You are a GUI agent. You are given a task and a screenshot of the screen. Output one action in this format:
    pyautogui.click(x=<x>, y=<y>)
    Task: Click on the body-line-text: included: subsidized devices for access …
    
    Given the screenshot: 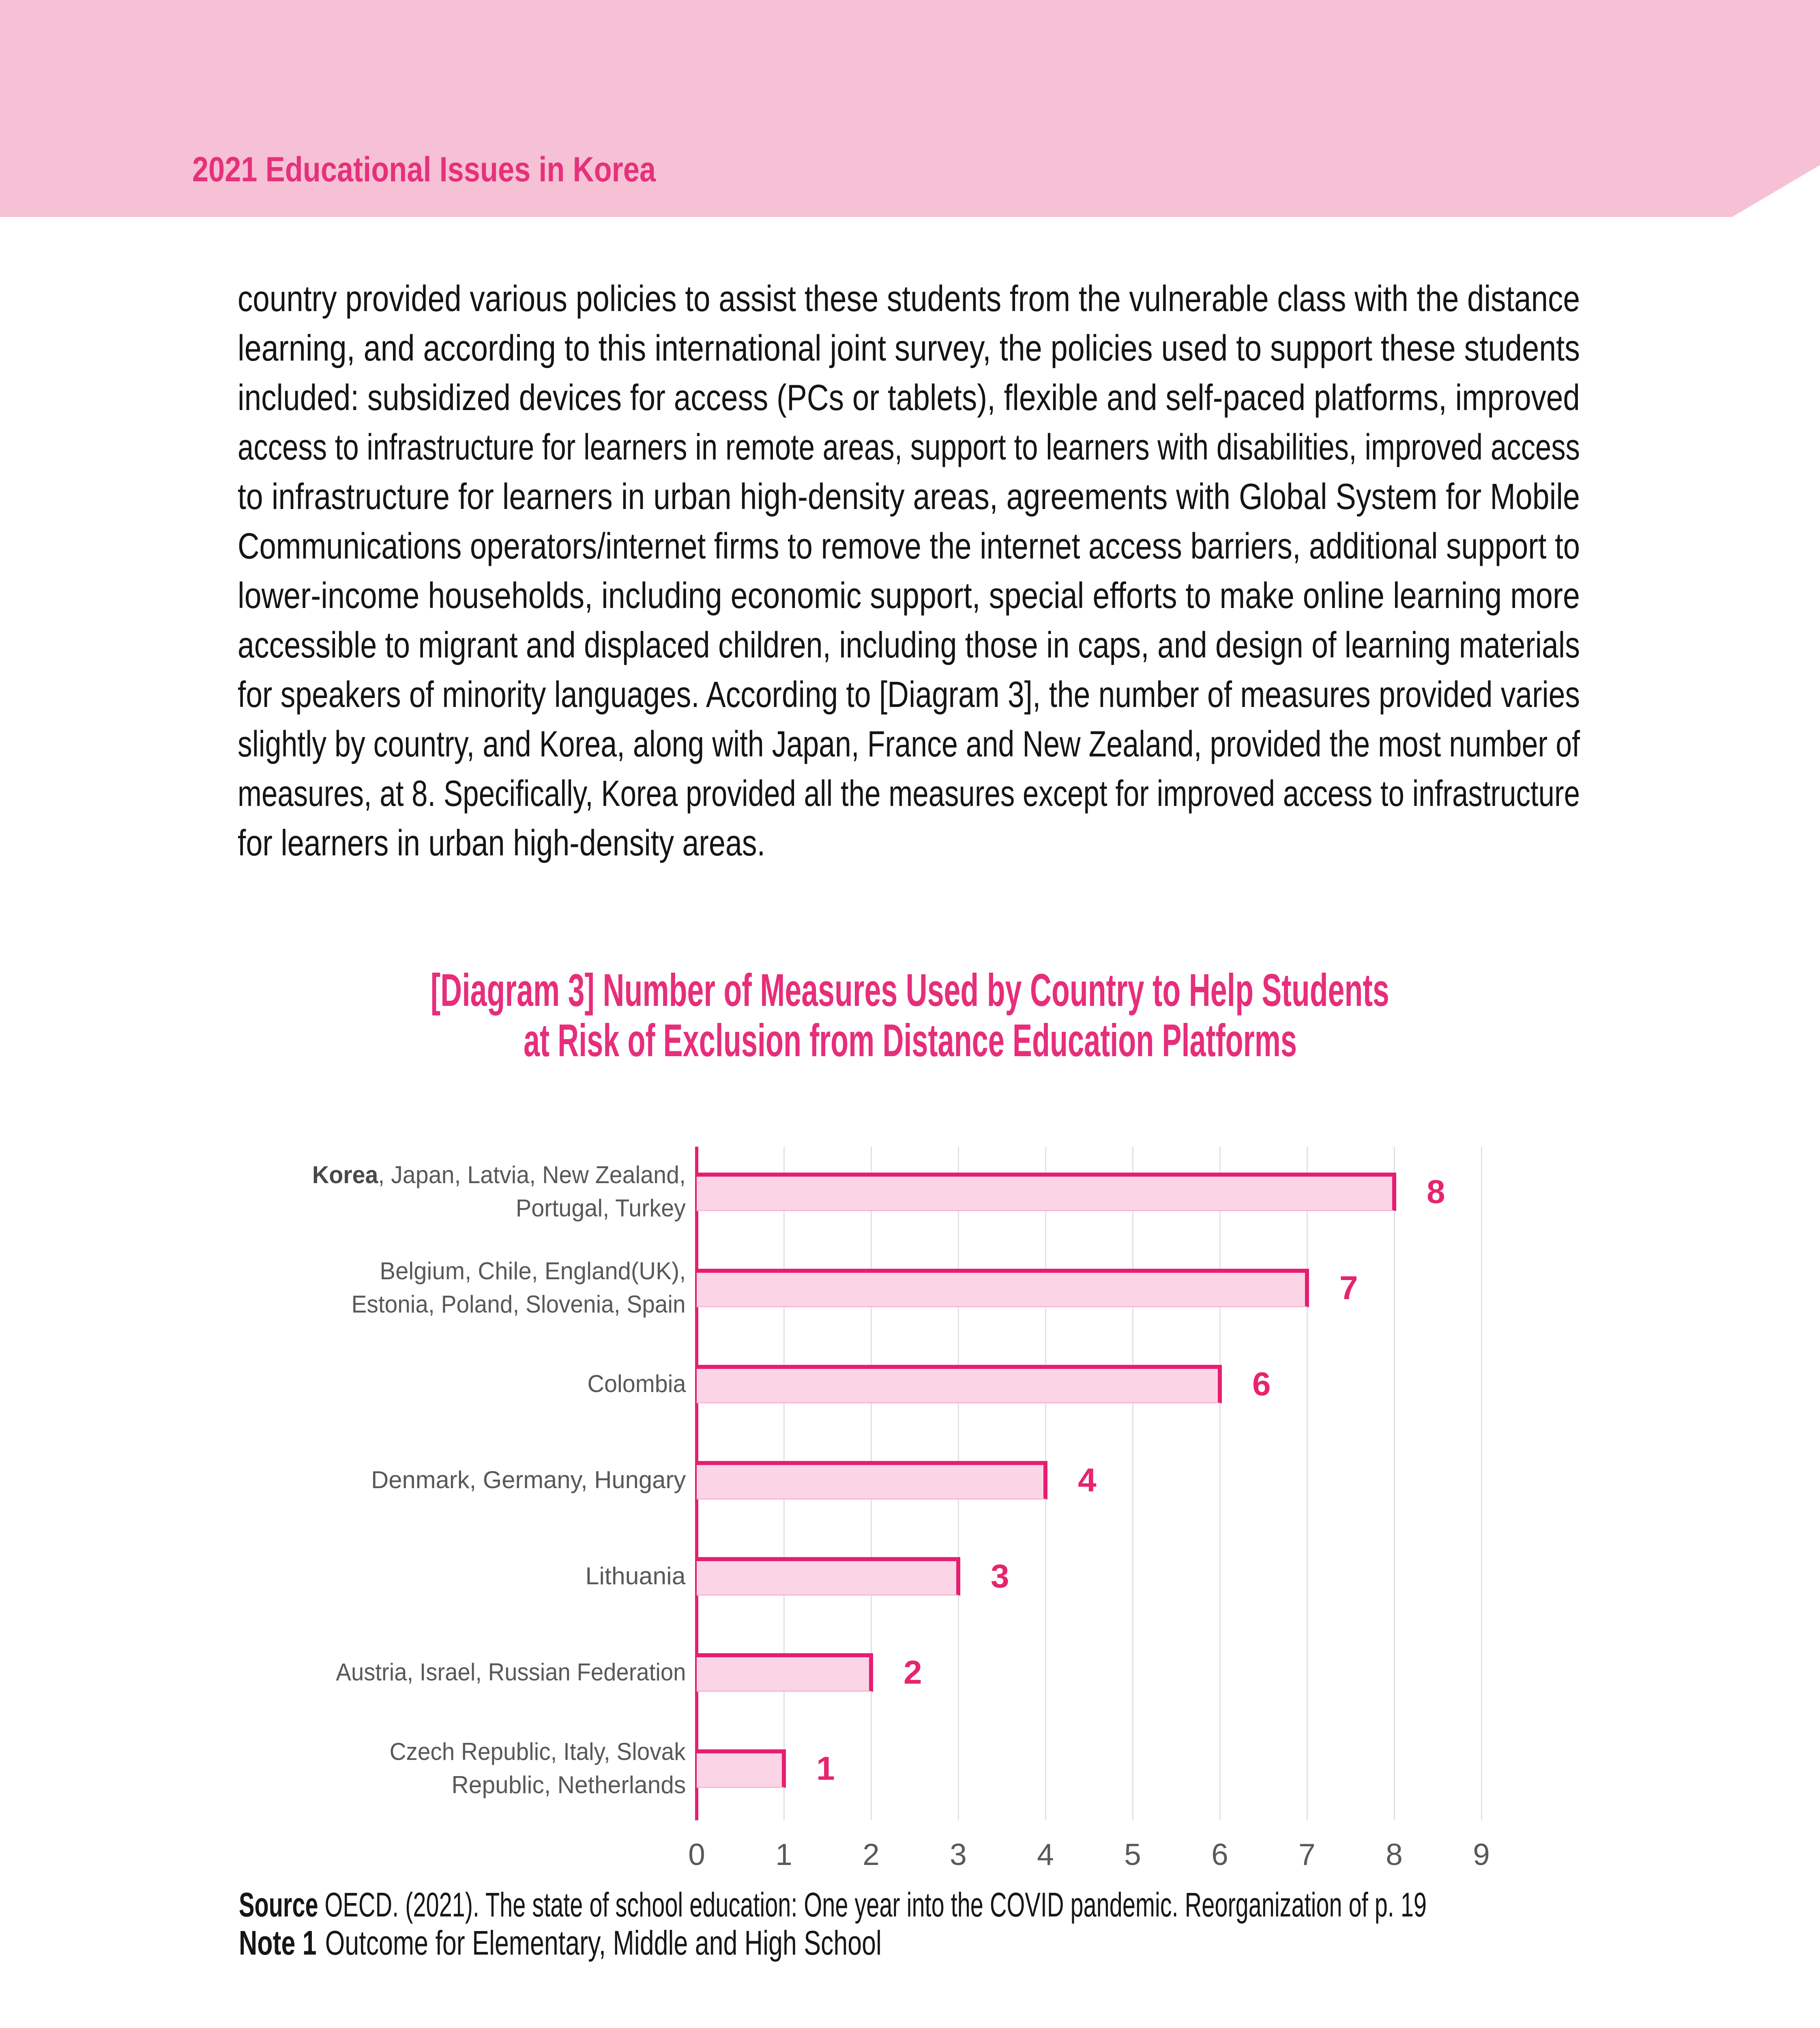 What is the action you would take?
    pyautogui.click(x=909, y=398)
    